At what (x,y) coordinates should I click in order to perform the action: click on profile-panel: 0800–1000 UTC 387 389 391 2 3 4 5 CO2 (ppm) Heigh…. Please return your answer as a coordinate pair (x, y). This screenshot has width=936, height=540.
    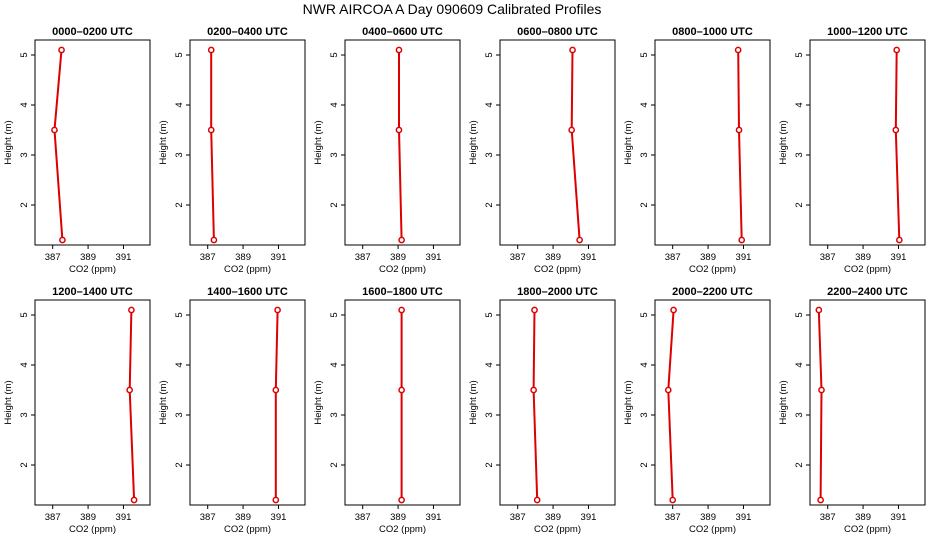
    Looking at the image, I should click on (697, 150).